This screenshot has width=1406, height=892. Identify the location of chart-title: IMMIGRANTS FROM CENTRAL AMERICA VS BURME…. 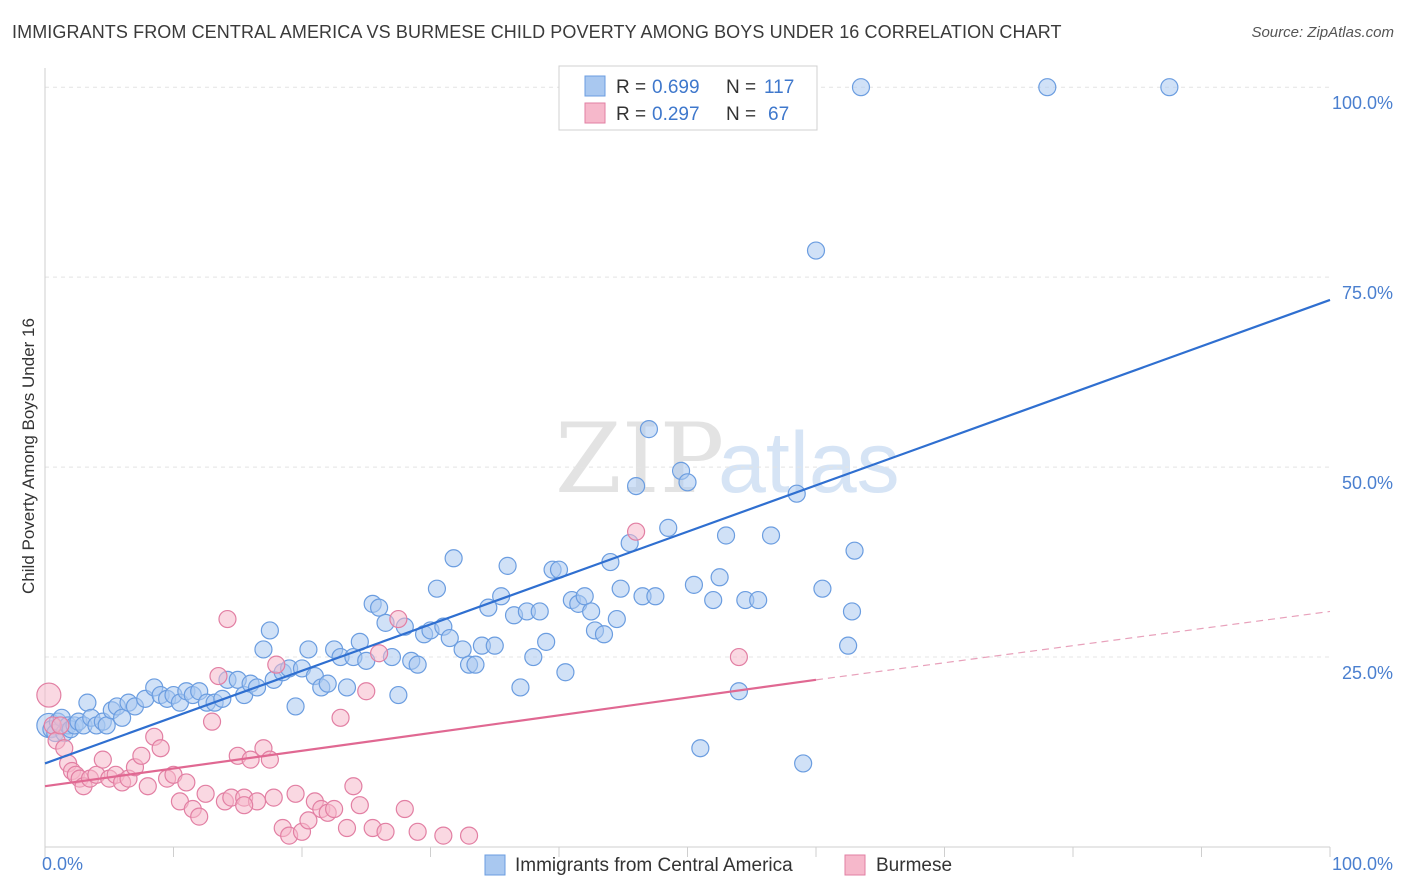
(537, 32).